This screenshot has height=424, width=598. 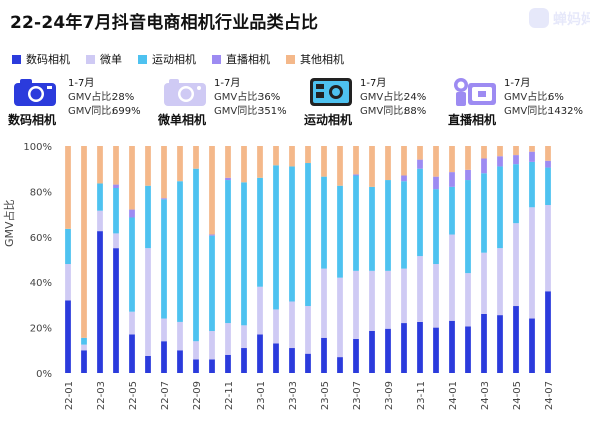 What do you see at coordinates (322, 59) in the screenshot?
I see `legend-label: 其他相机` at bounding box center [322, 59].